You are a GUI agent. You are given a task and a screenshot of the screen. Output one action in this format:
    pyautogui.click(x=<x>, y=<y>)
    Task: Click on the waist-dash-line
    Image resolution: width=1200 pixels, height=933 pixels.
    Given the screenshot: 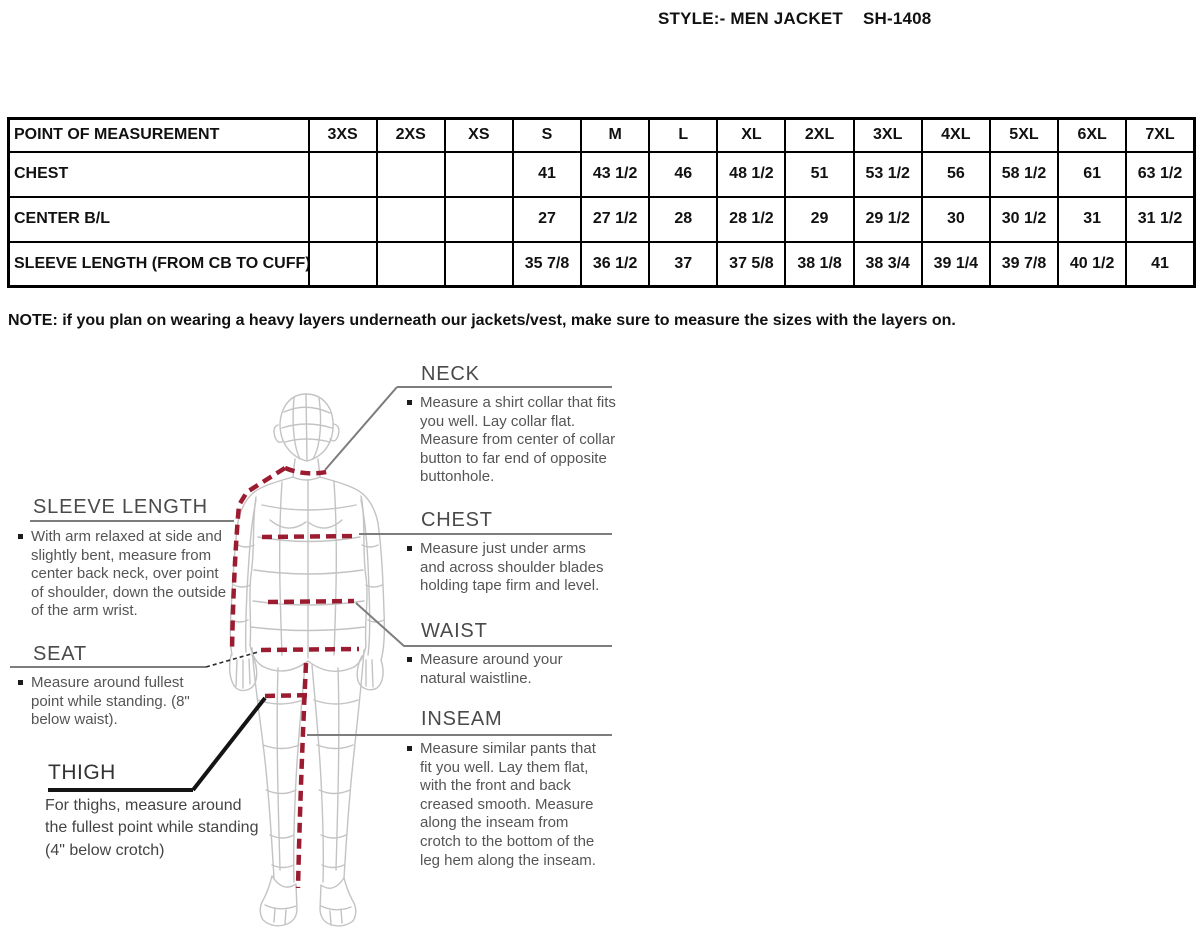 What is the action you would take?
    pyautogui.click(x=311, y=601)
    